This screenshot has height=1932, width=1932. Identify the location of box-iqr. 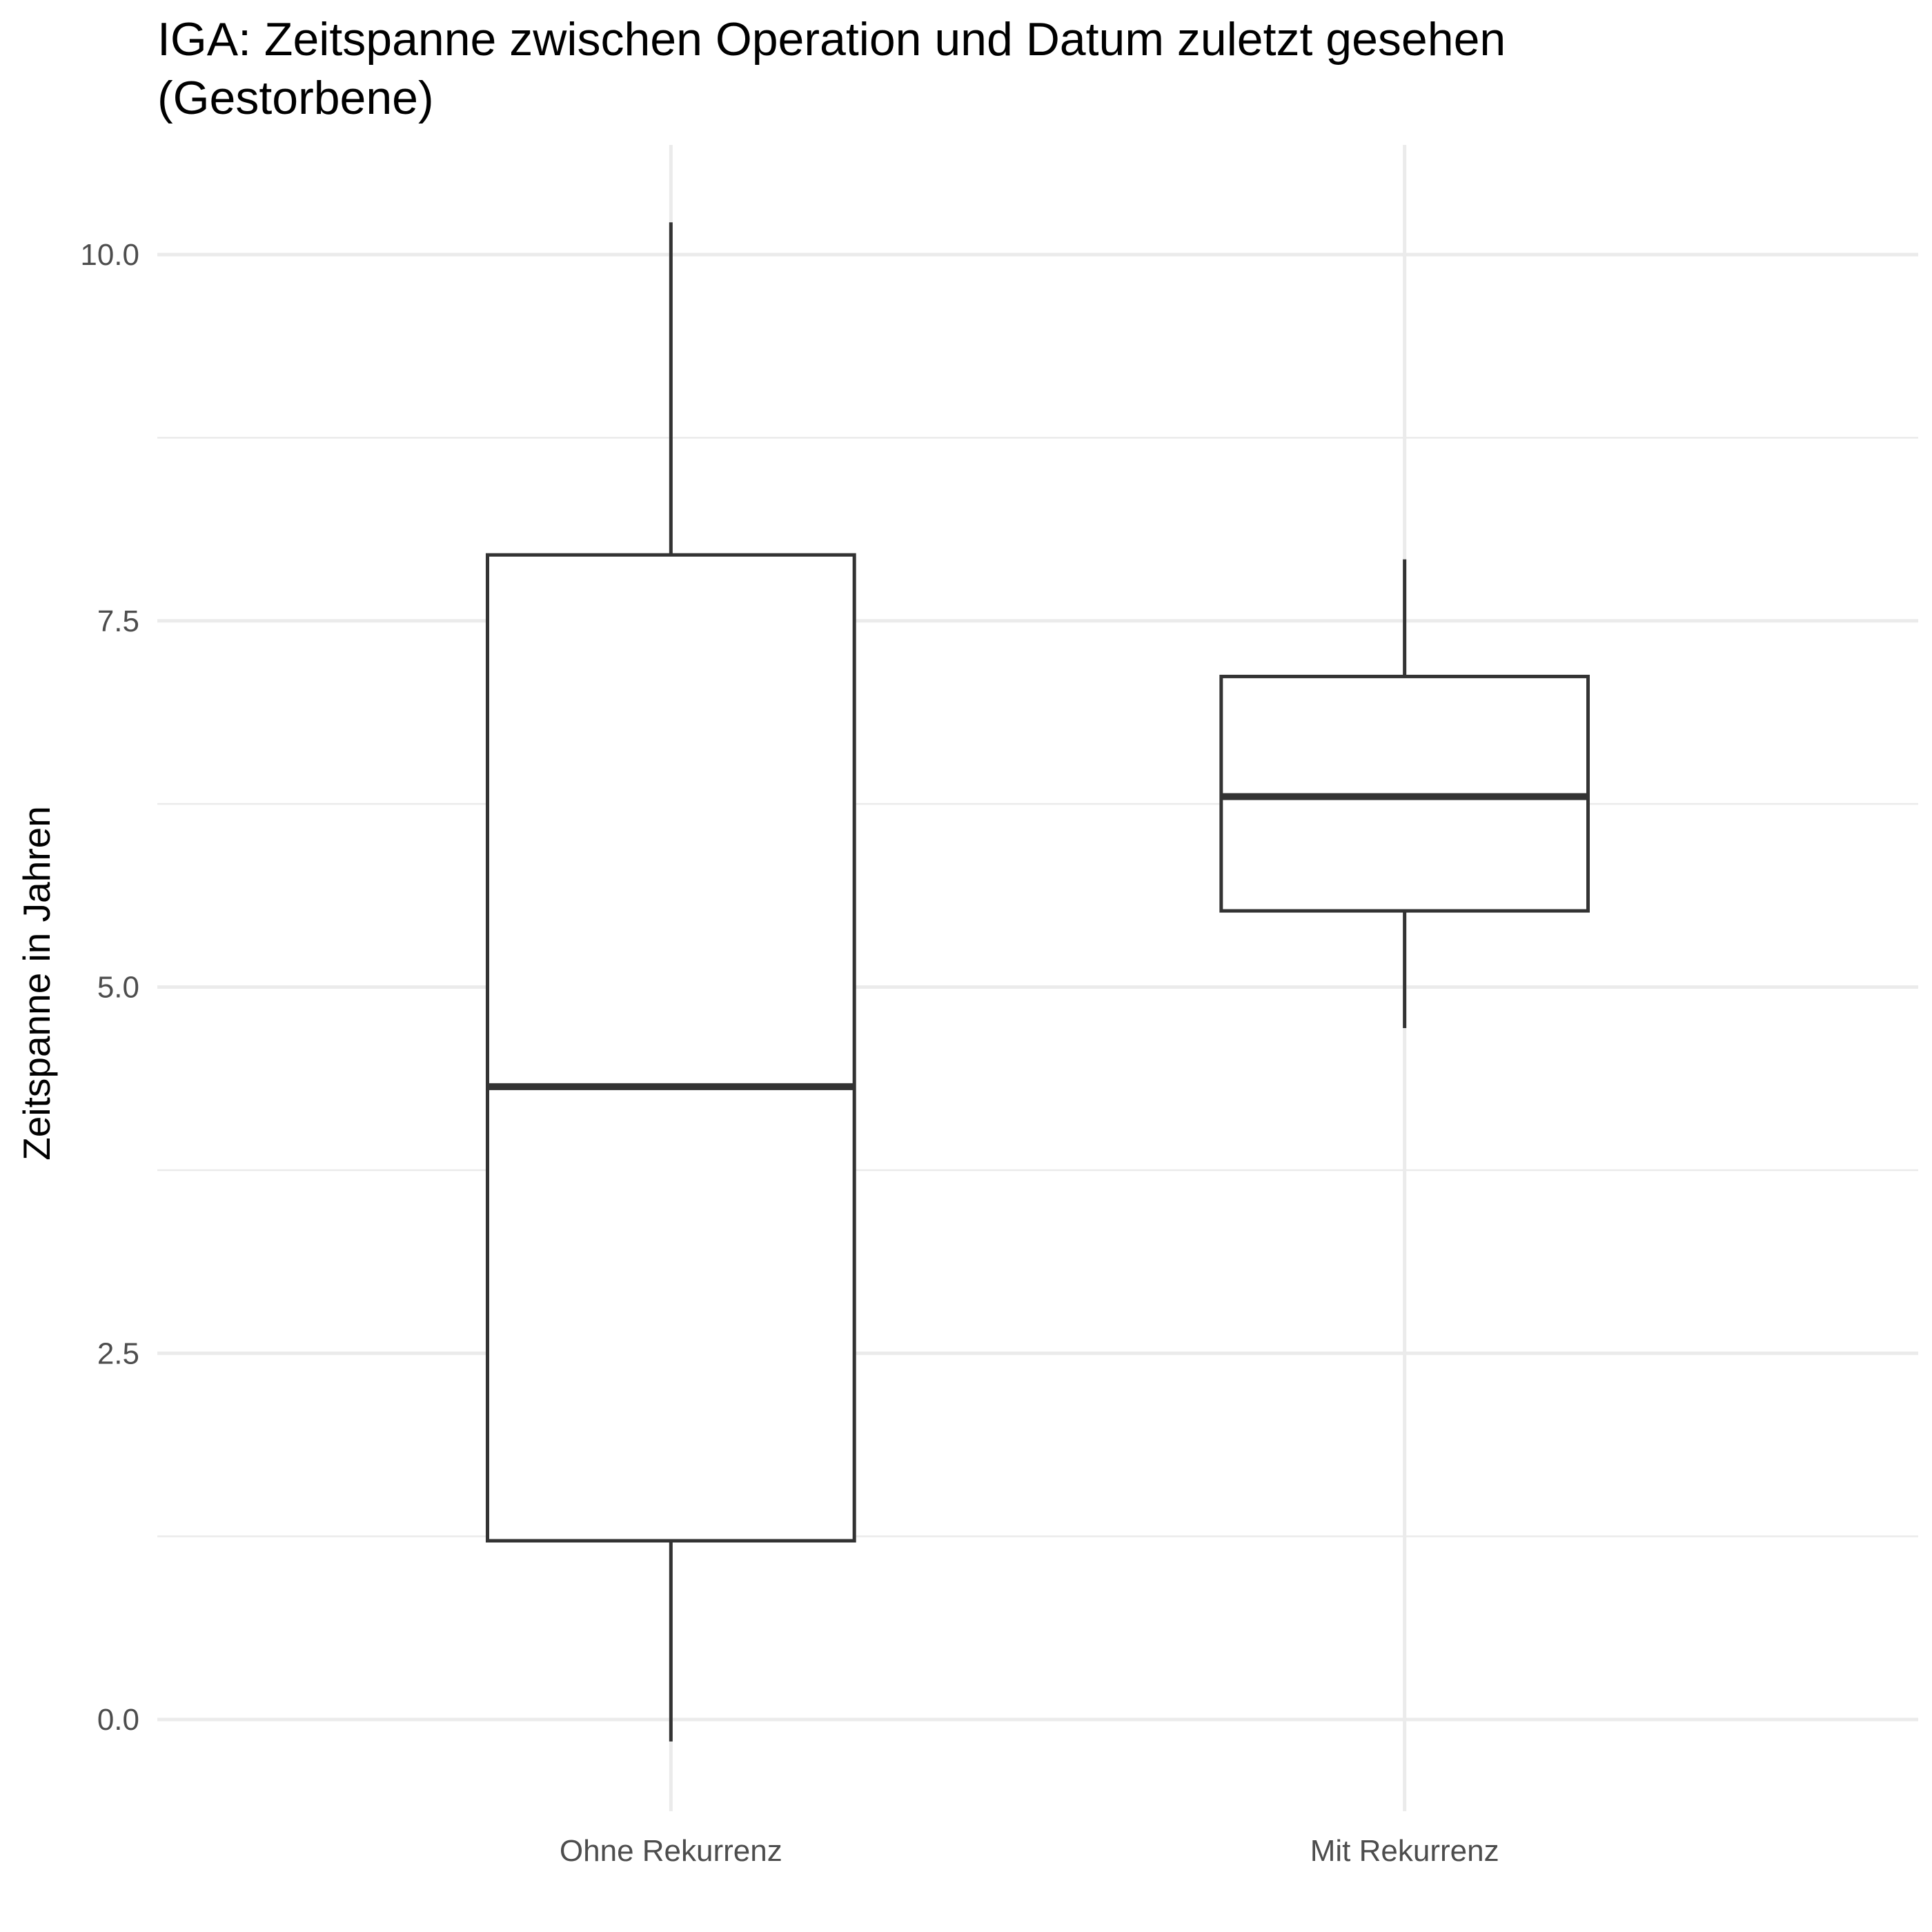
(671, 1048).